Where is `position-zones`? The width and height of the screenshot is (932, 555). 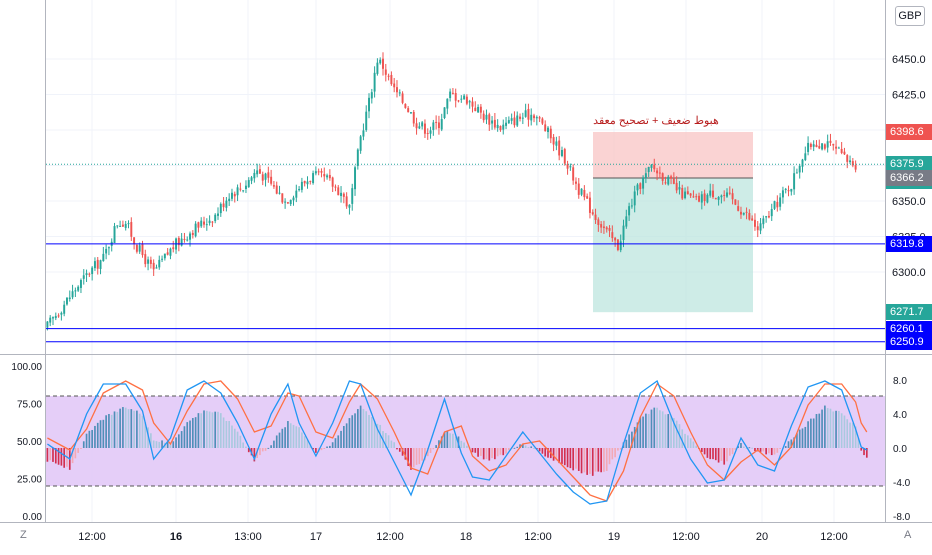
position-zones is located at coordinates (673, 222).